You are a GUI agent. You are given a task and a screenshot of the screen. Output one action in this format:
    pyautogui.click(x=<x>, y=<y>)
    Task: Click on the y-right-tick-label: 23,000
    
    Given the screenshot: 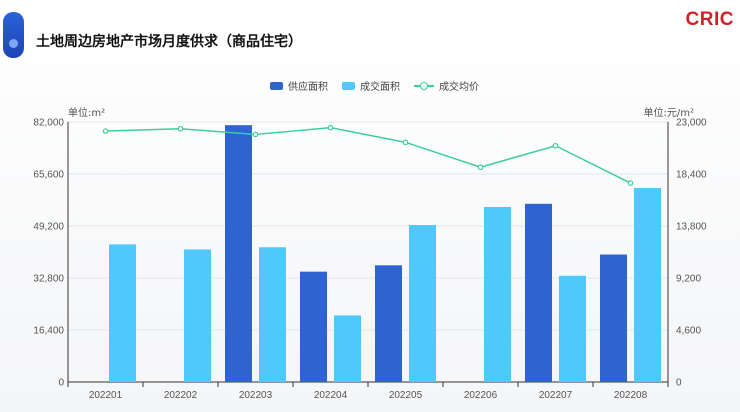 What is the action you would take?
    pyautogui.click(x=691, y=123)
    